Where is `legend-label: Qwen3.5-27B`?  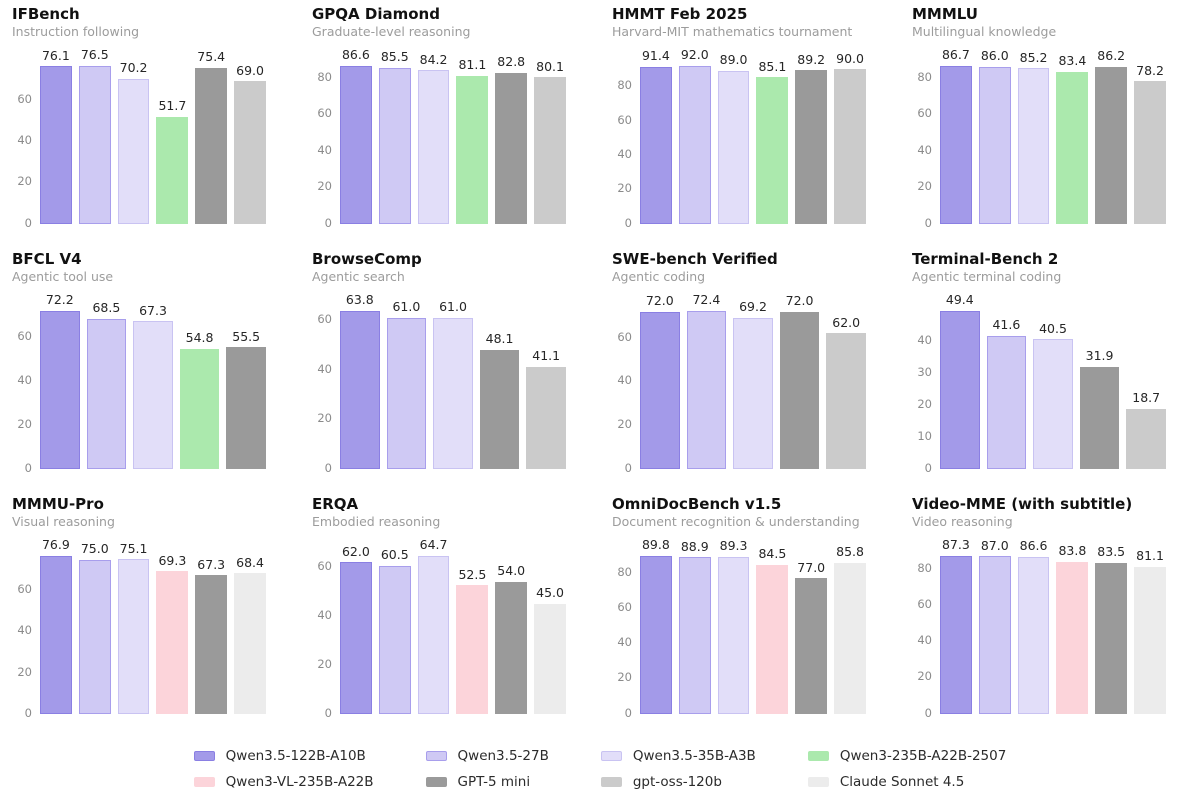
legend-label: Qwen3.5-27B is located at coordinates (503, 756).